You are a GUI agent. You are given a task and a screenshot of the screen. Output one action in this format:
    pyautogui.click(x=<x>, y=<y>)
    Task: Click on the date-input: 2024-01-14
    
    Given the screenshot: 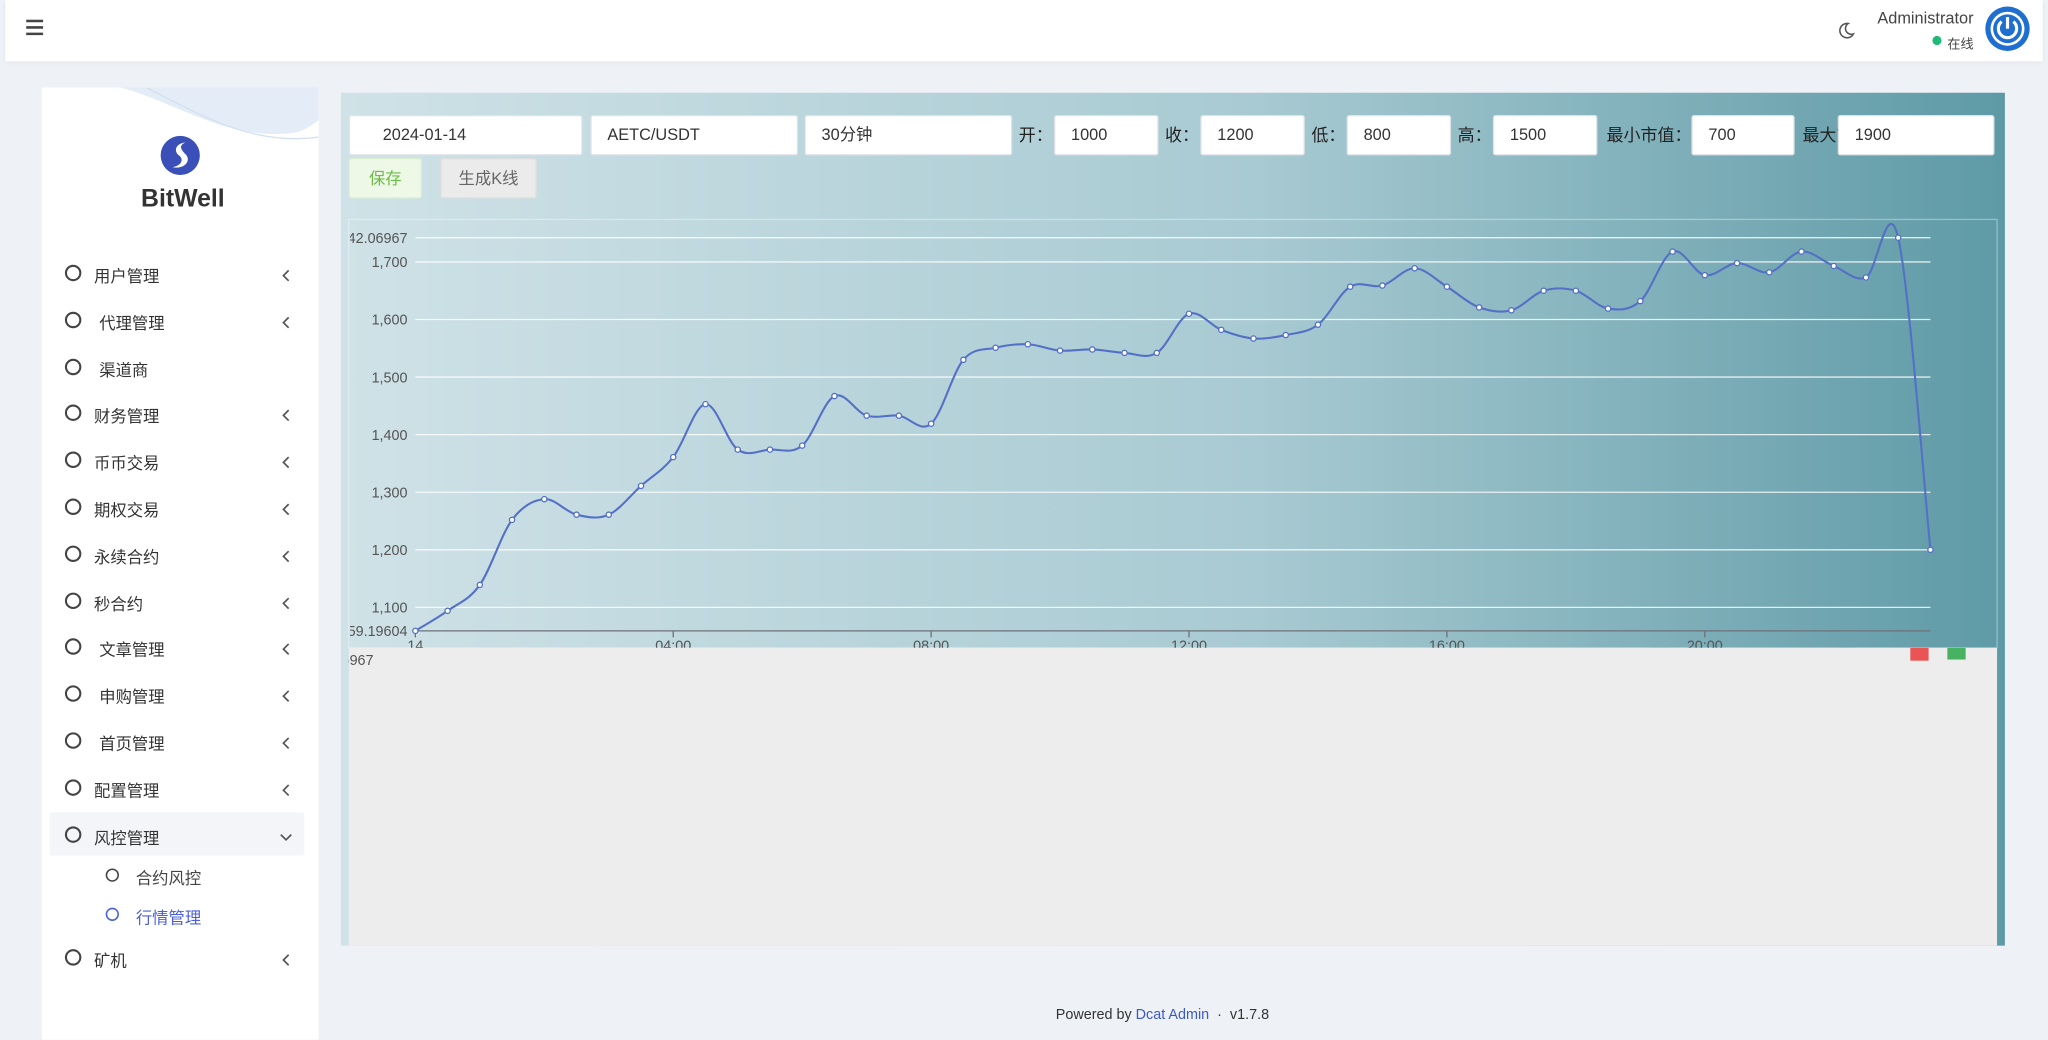 What is the action you would take?
    pyautogui.click(x=465, y=135)
    